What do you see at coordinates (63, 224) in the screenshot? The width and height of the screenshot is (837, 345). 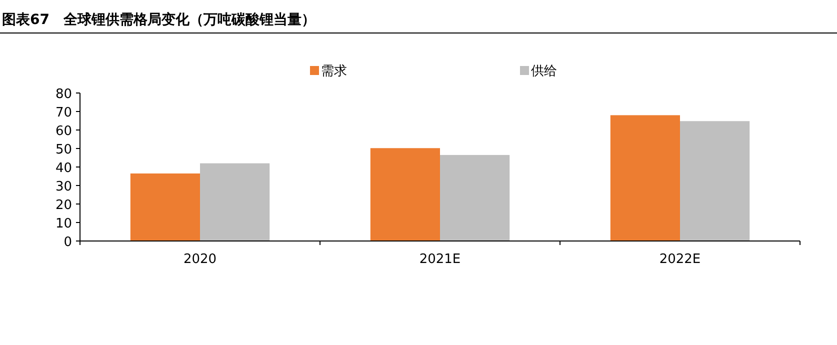 I see `y-tick-label: 10` at bounding box center [63, 224].